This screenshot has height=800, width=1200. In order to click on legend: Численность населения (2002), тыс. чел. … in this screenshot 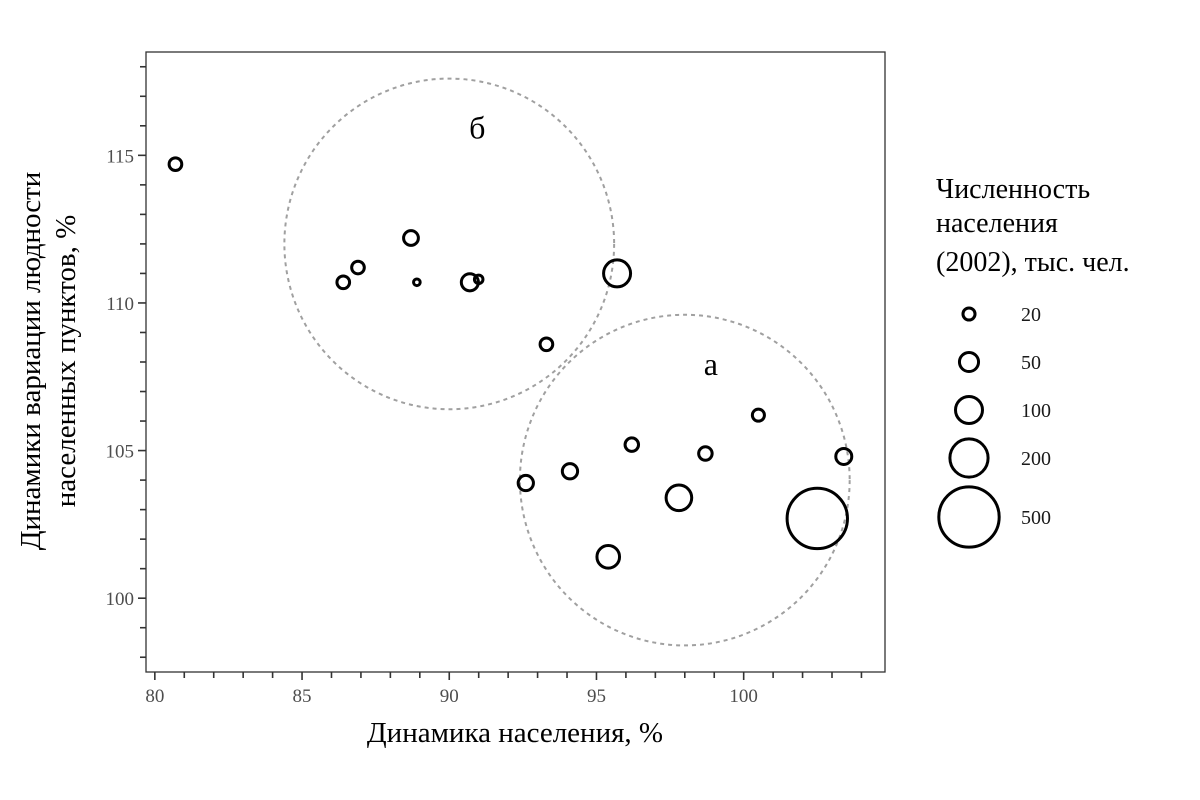, I will do `click(1033, 361)`.